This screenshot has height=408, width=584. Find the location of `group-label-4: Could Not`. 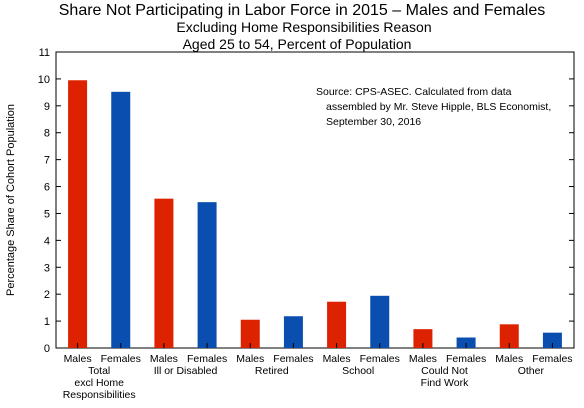

group-label-4: Could Not is located at coordinates (444, 371).